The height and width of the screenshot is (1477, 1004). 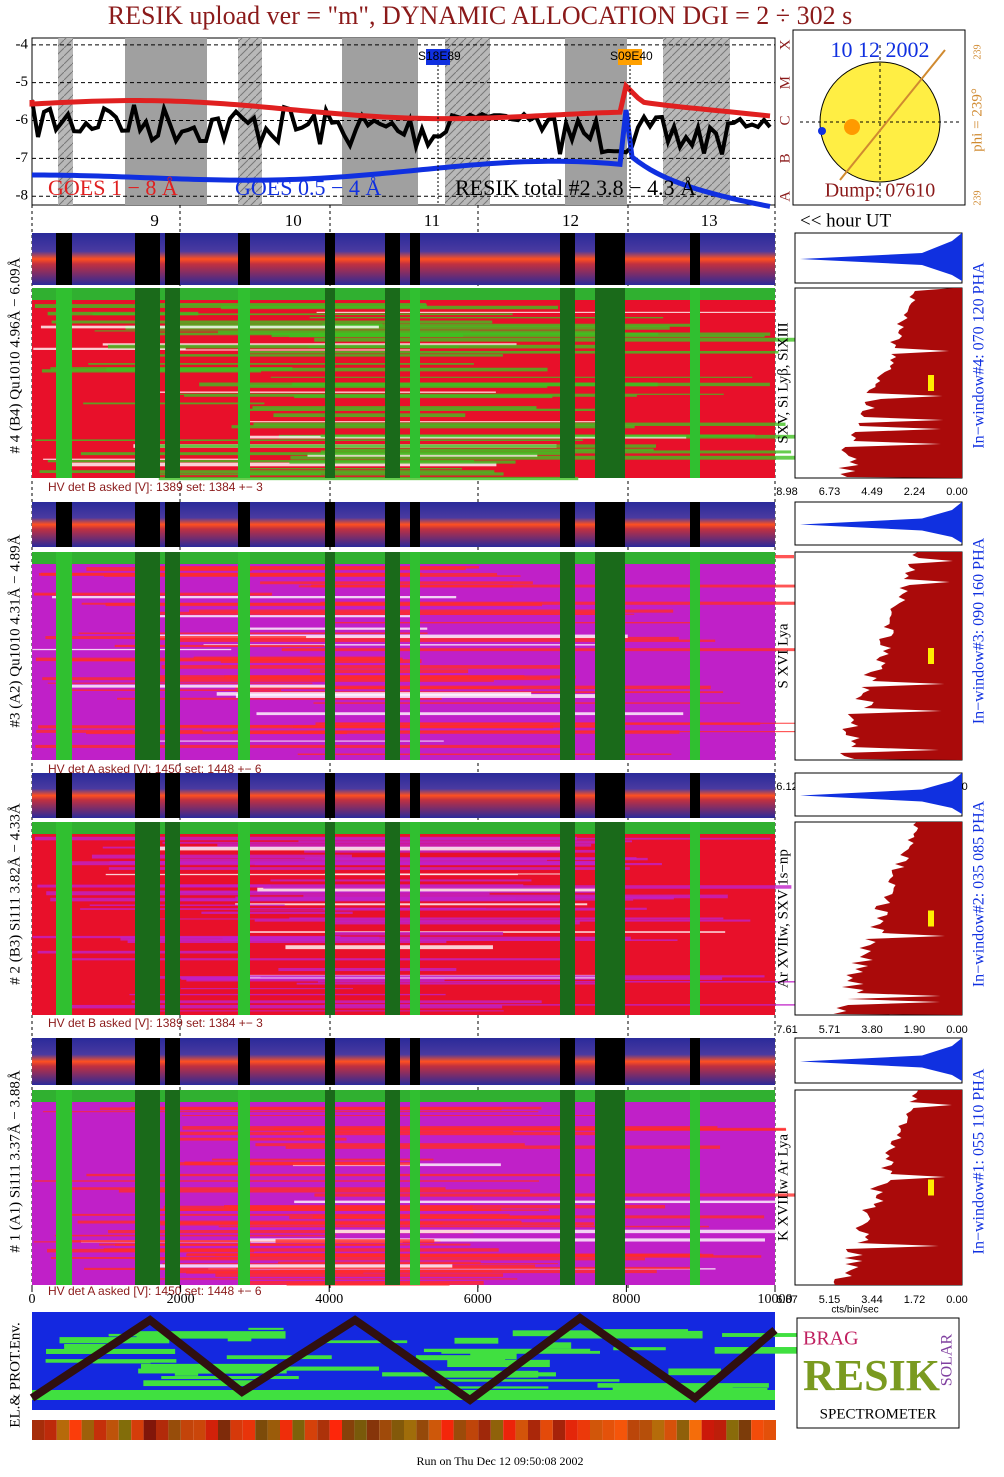 What do you see at coordinates (892, 115) in the screenshot?
I see `phi-line` at bounding box center [892, 115].